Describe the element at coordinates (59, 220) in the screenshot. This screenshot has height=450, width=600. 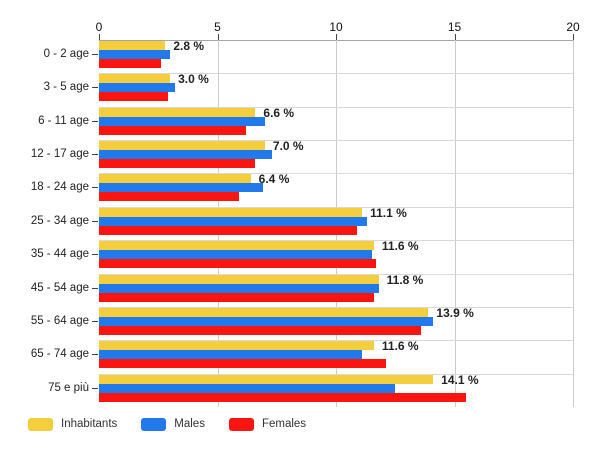
I see `category-label: 25 - 34 age` at that location.